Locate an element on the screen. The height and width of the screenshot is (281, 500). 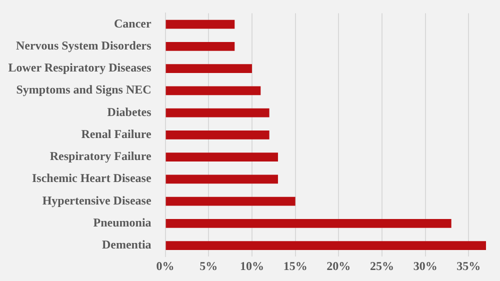
y-tick-label: Symptoms and Signs NEC is located at coordinates (84, 89).